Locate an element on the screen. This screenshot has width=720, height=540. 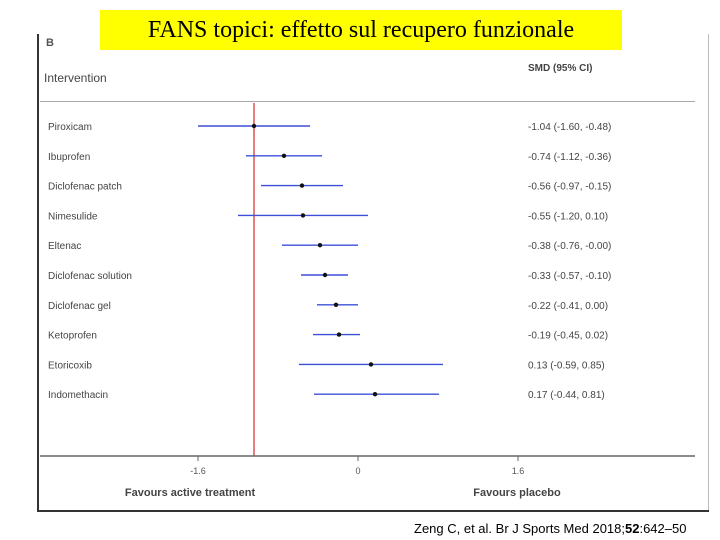
panel-letter: B is located at coordinates (50, 43).